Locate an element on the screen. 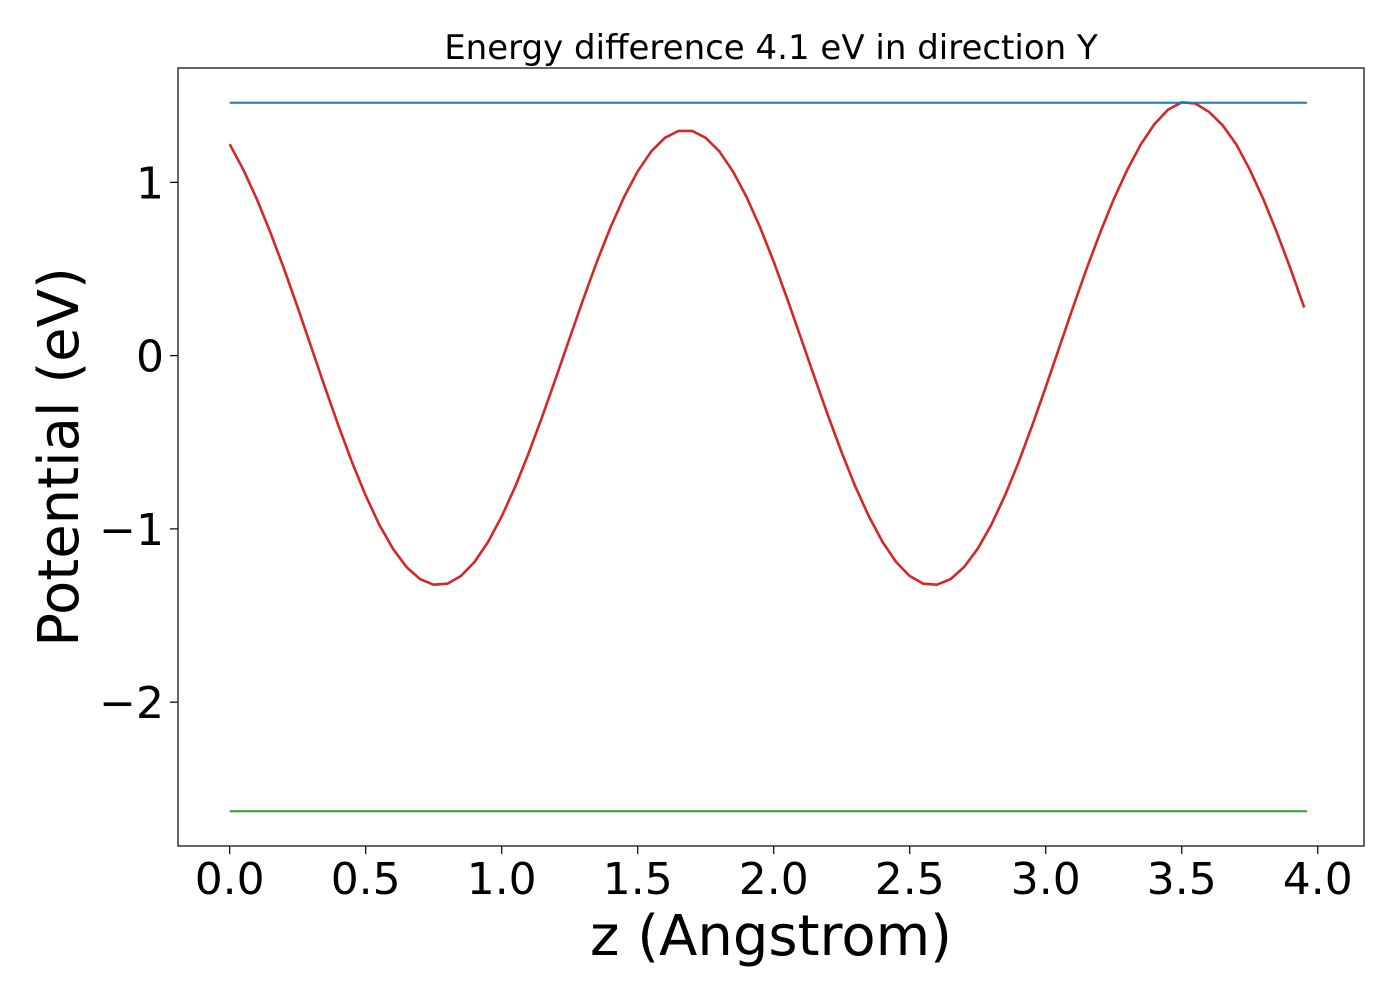 The image size is (1400, 1000). x-tick-label: 2.0 is located at coordinates (774, 879).